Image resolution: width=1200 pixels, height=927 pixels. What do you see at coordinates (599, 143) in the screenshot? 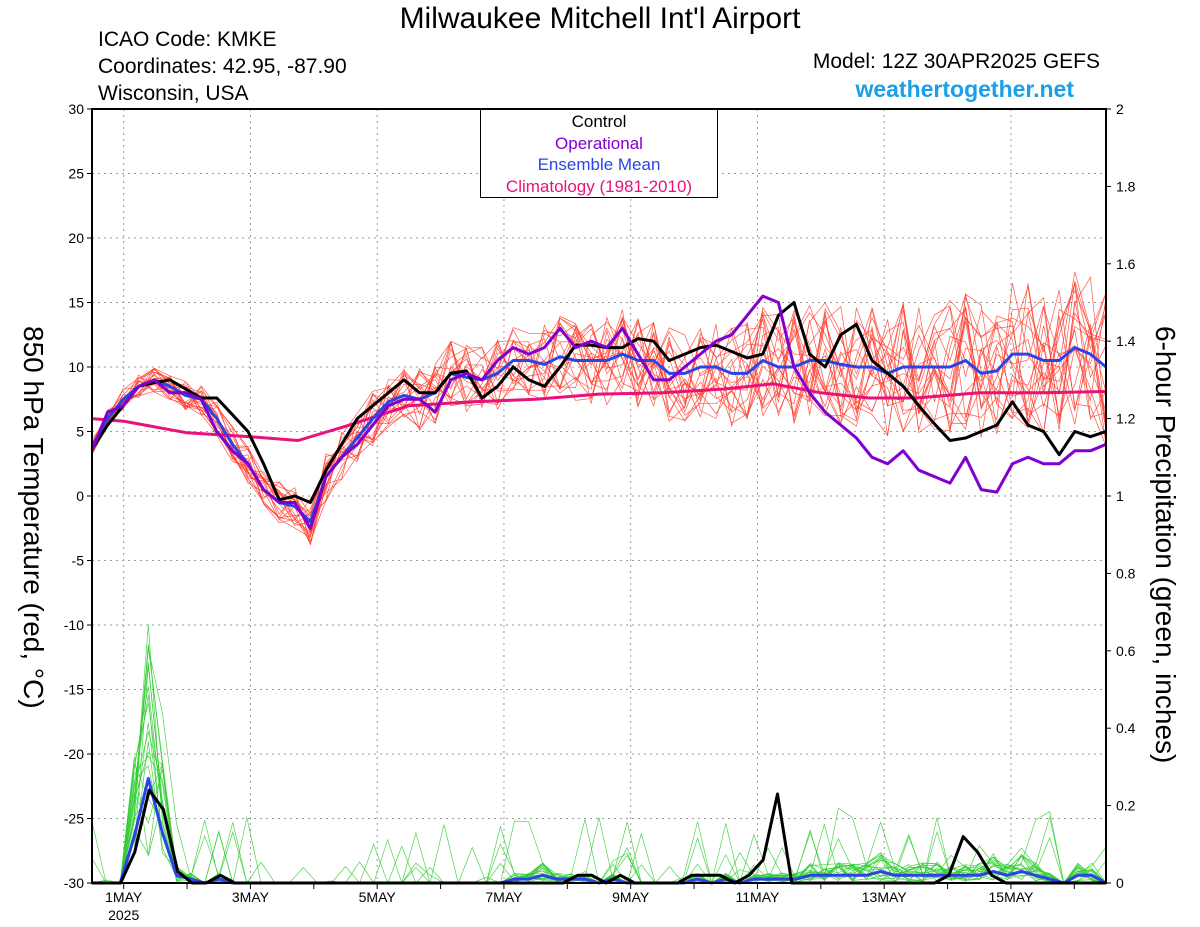
I see `legend-operational: Operational` at bounding box center [599, 143].